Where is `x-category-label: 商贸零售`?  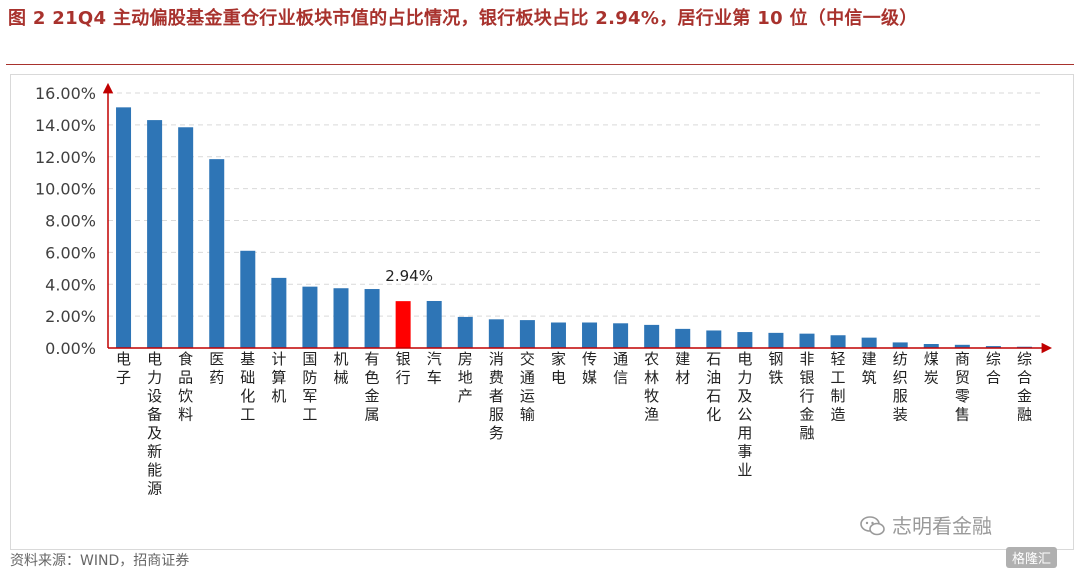
x-category-label: 商贸零售 is located at coordinates (962, 387).